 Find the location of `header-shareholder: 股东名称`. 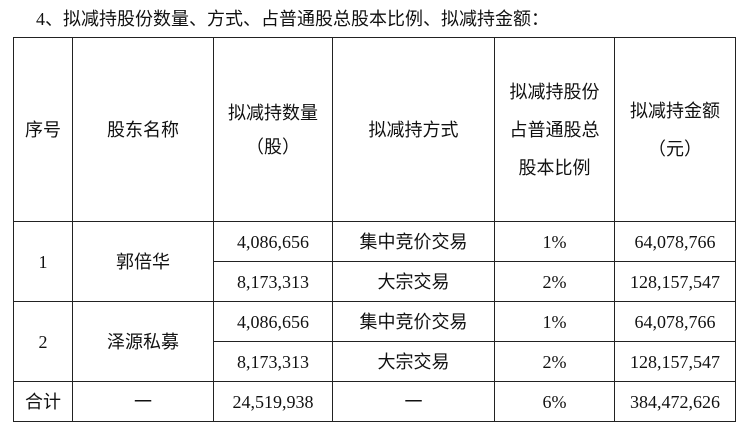

header-shareholder: 股东名称 is located at coordinates (143, 129).